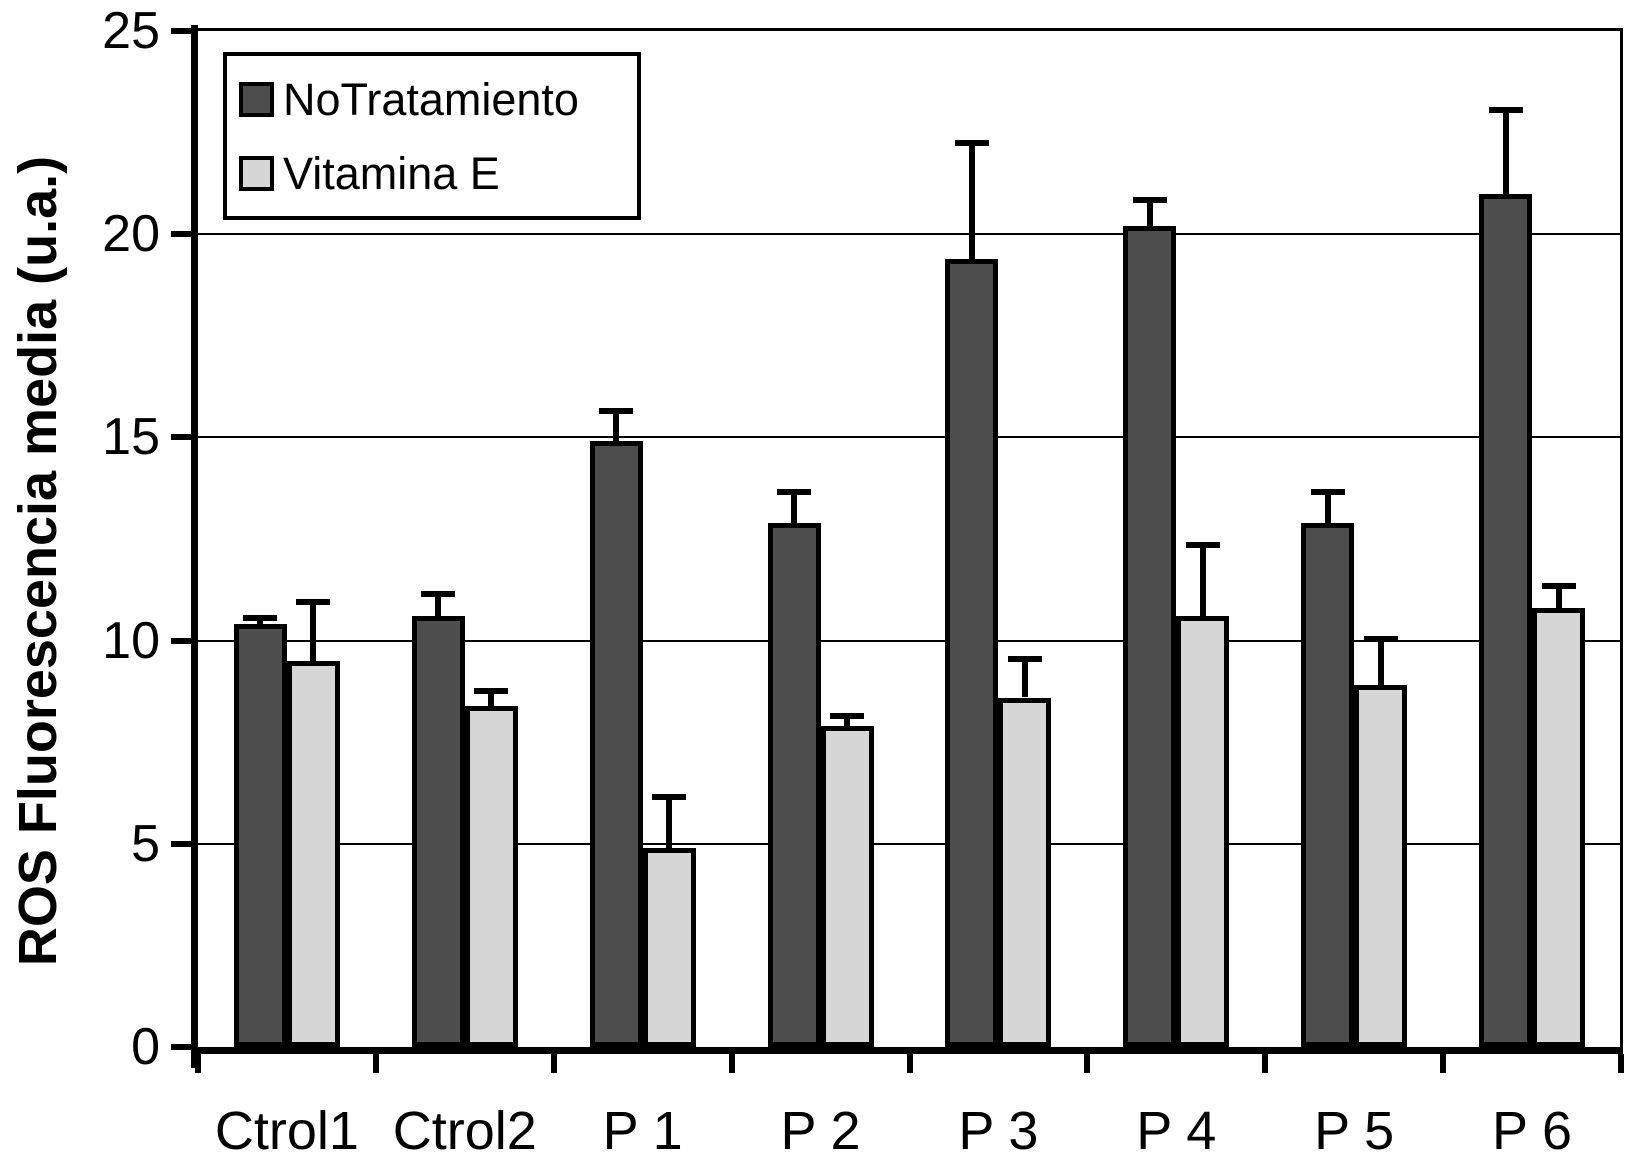  I want to click on bar-NoTratamiento-P 5, so click(1328, 784).